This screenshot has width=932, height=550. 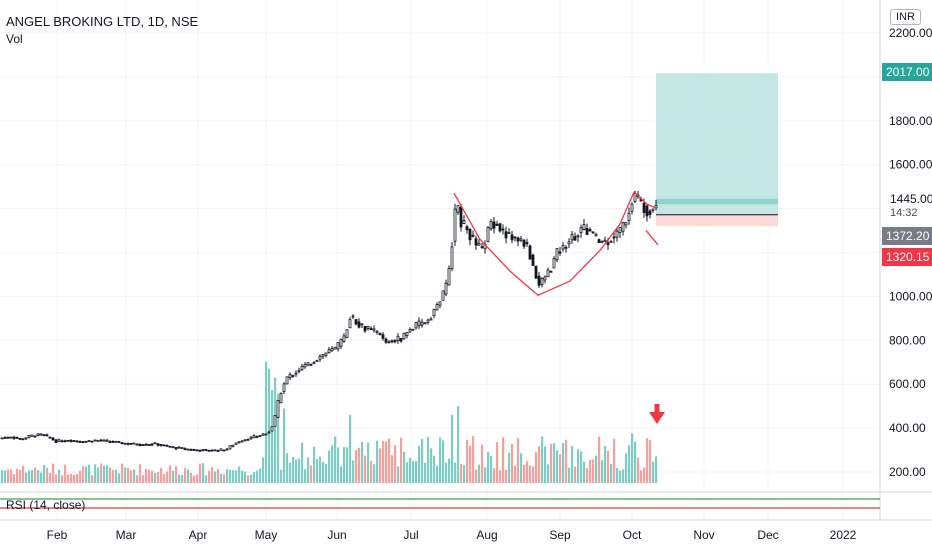 I want to click on long-position-tool, so click(x=717, y=150).